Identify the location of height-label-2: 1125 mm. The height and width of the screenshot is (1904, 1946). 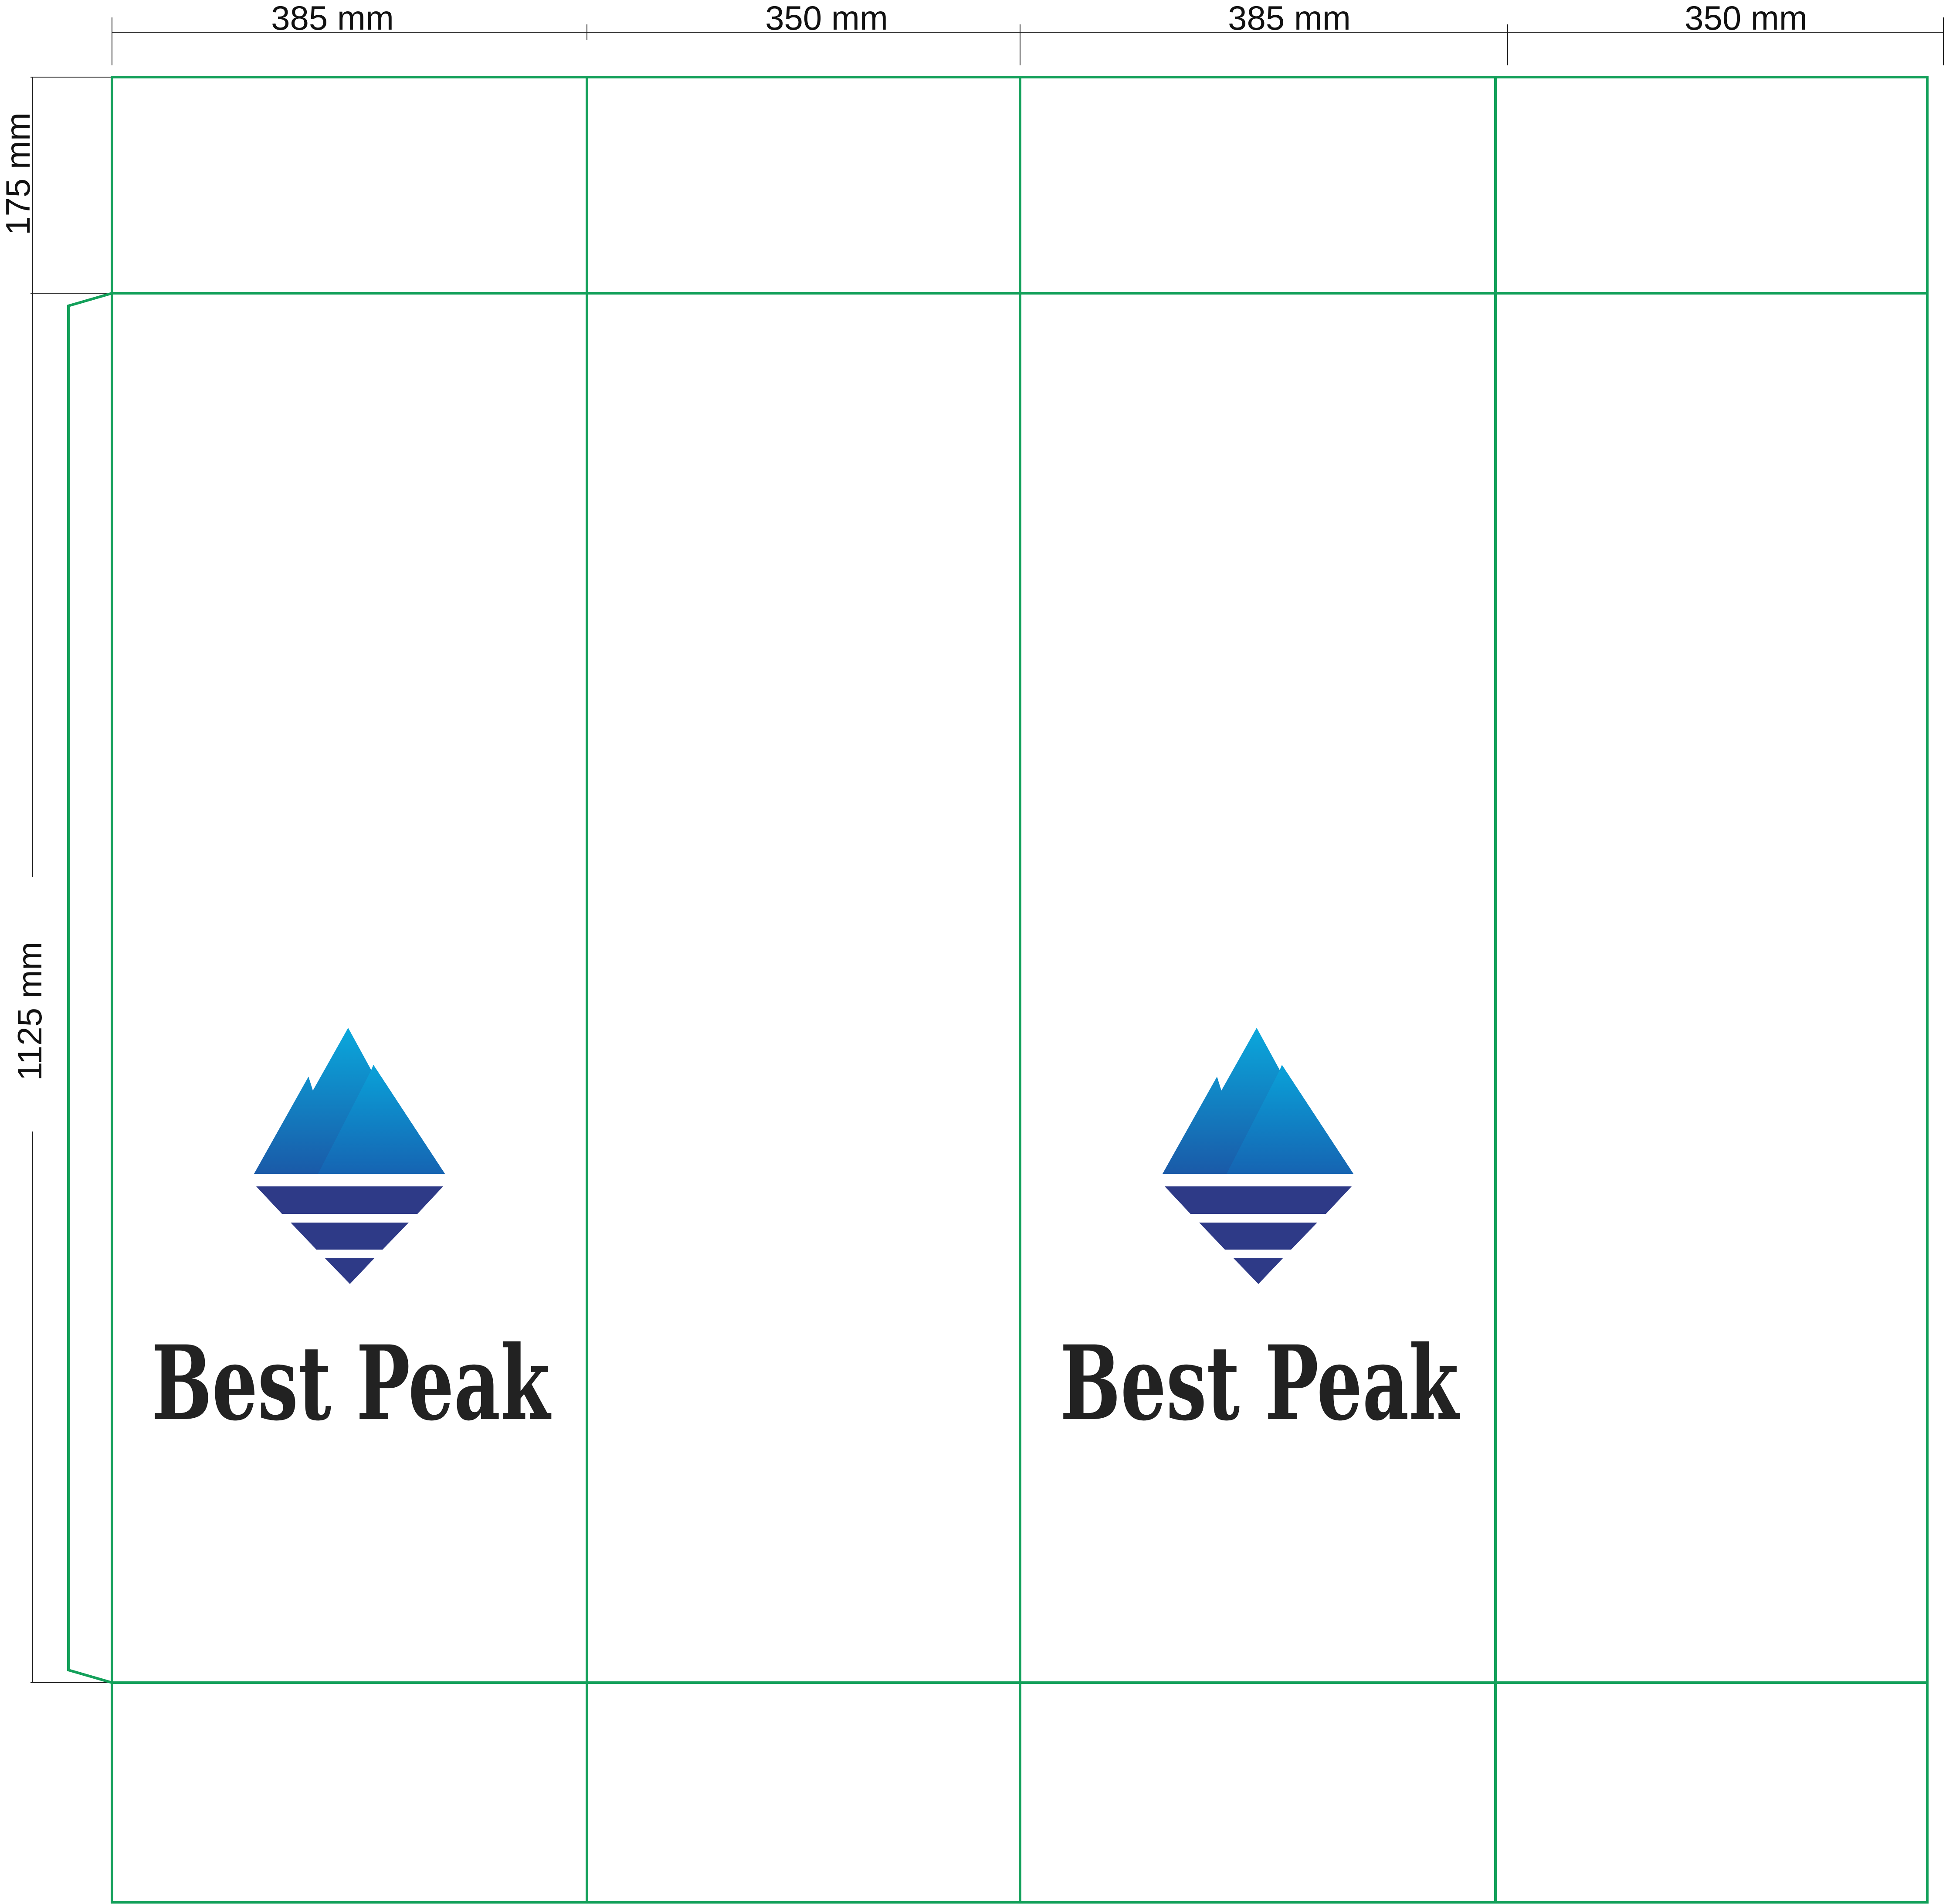
(29, 1011).